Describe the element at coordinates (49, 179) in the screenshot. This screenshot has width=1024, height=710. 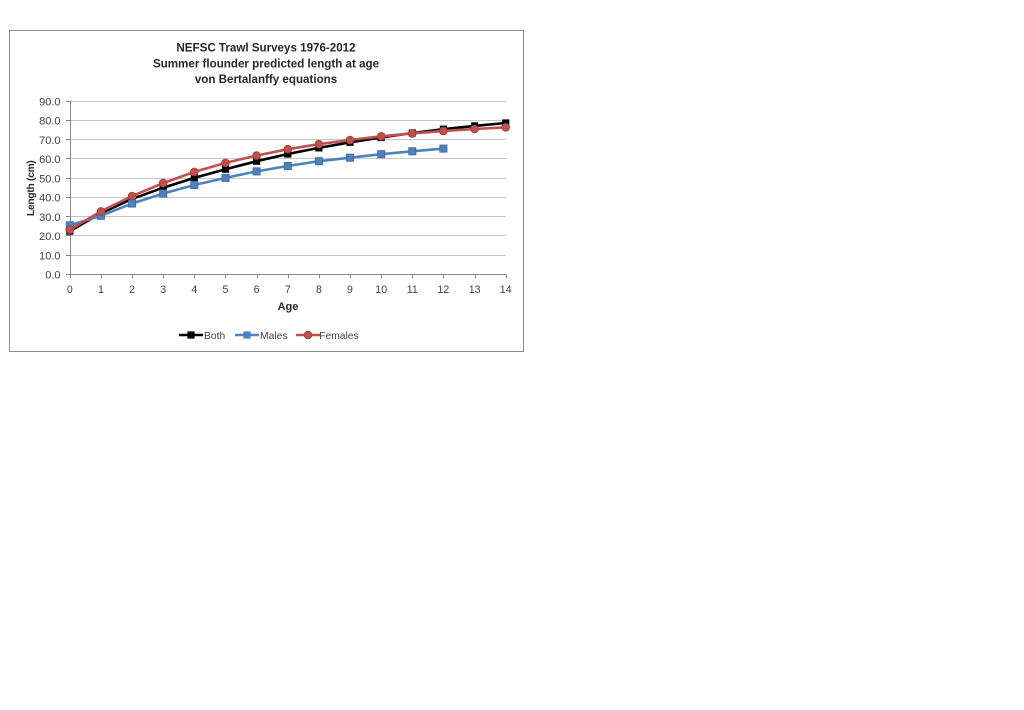
I see `svg-text: 50.0` at that location.